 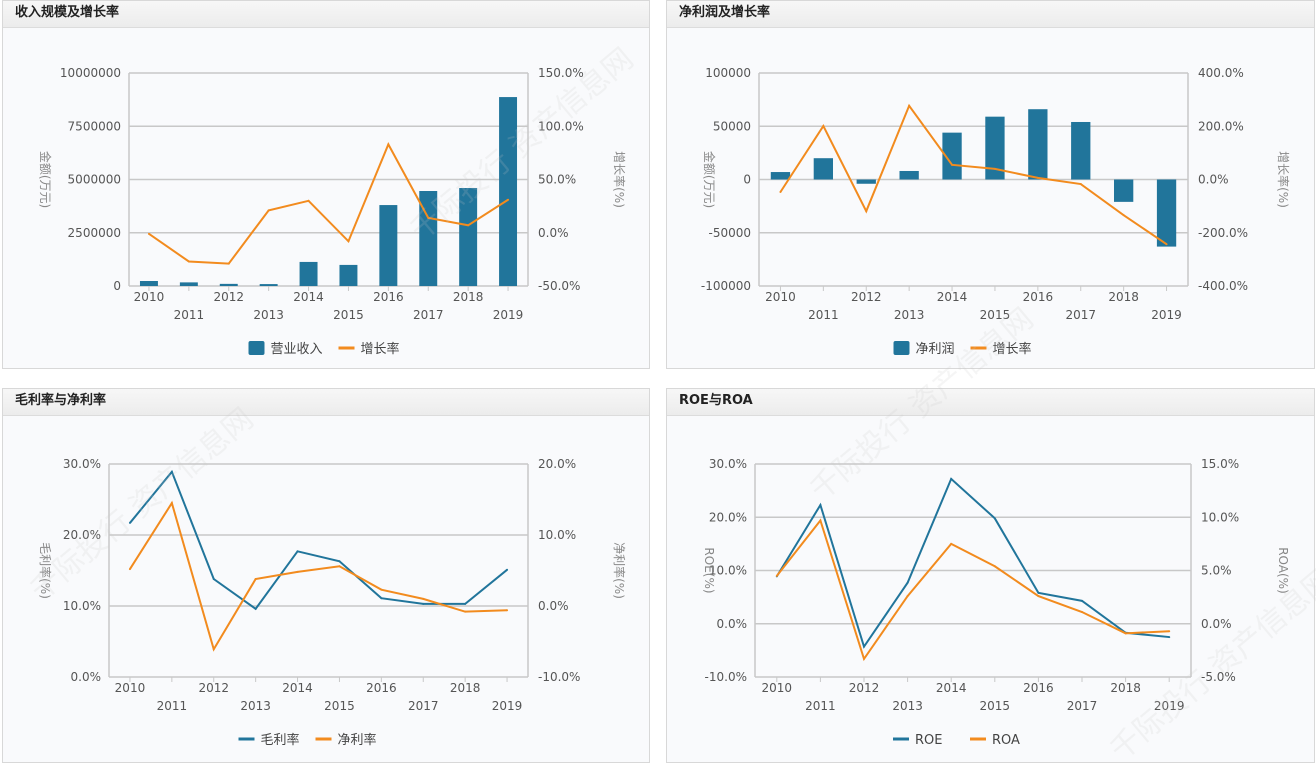 I want to click on panel-title: ROE与ROA, so click(x=990, y=402).